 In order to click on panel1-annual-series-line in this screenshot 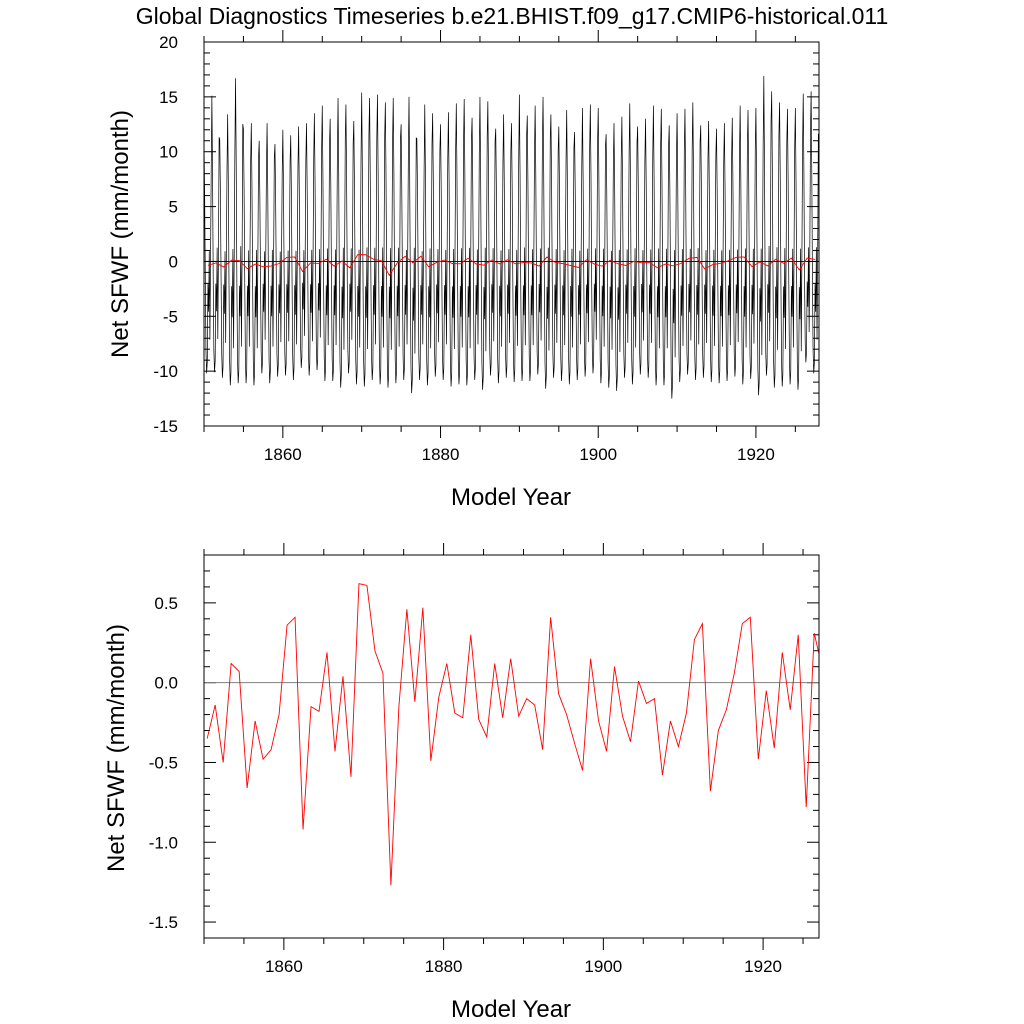, I will do `click(511, 265)`.